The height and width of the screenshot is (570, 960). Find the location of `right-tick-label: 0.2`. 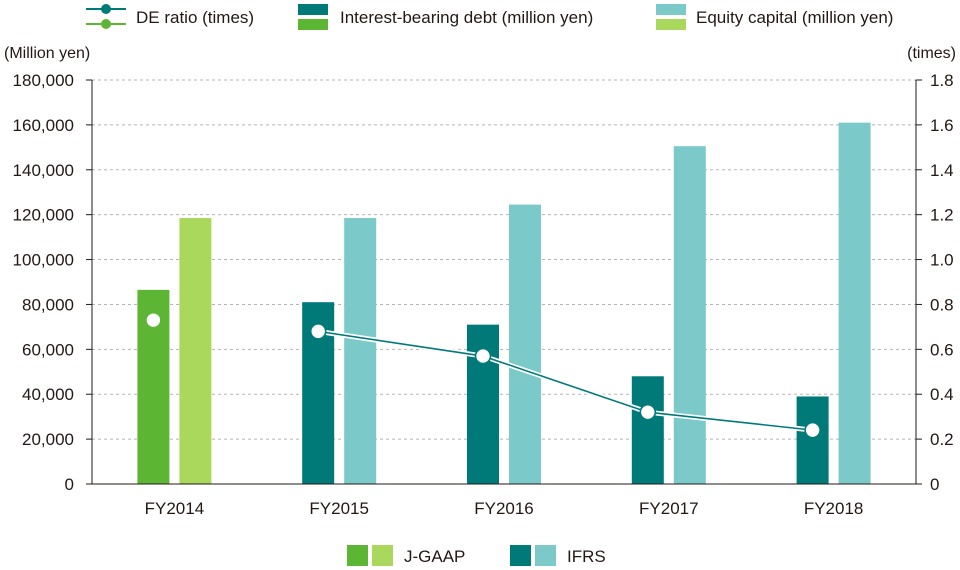

right-tick-label: 0.2 is located at coordinates (942, 439).